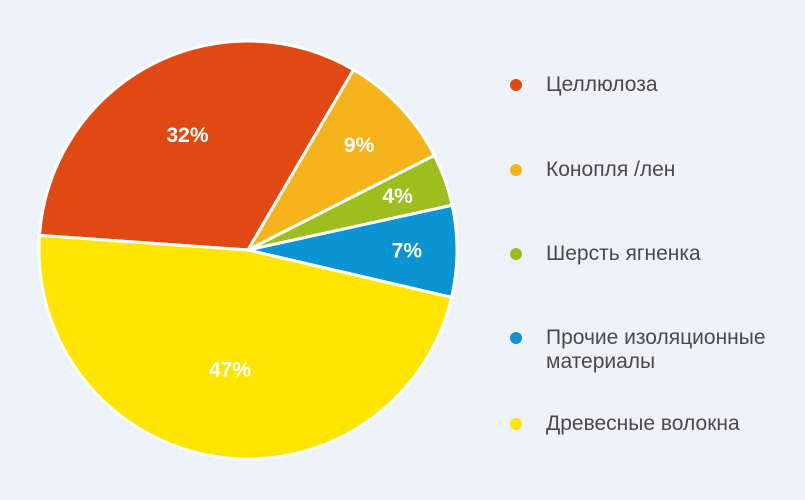  I want to click on legend-label-hemp-flax: Конопля /лен, so click(611, 169).